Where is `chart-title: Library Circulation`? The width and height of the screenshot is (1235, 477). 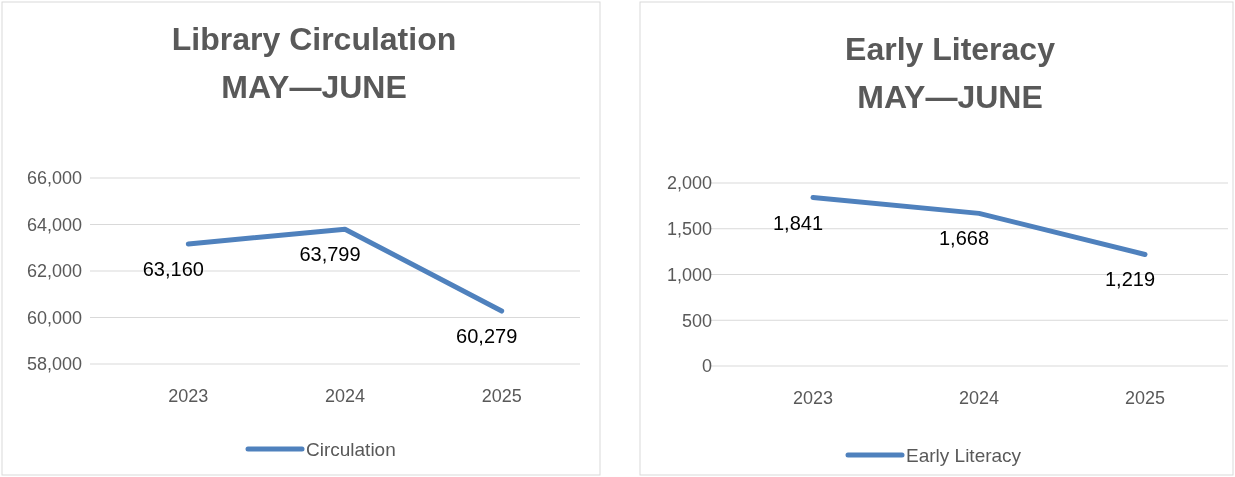 chart-title: Library Circulation is located at coordinates (314, 39).